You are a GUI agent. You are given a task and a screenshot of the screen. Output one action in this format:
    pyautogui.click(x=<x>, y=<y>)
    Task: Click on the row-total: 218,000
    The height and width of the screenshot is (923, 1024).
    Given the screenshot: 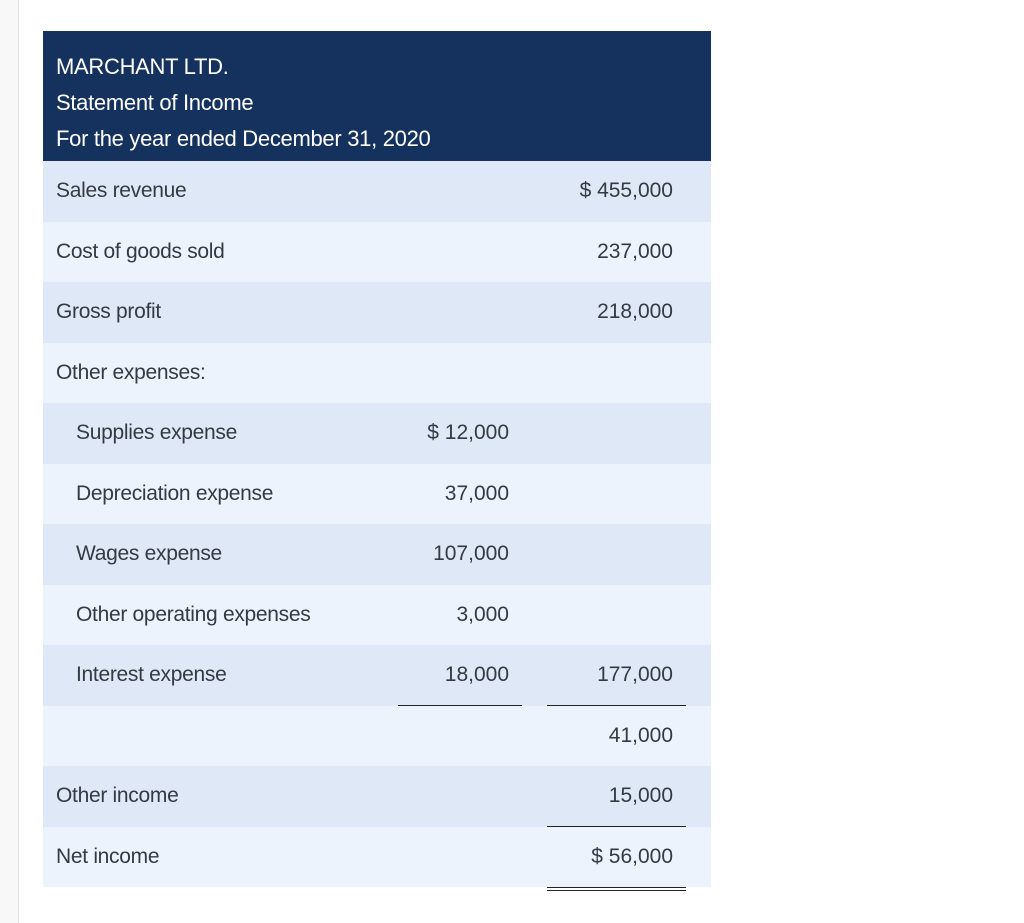 What is the action you would take?
    pyautogui.click(x=635, y=311)
    